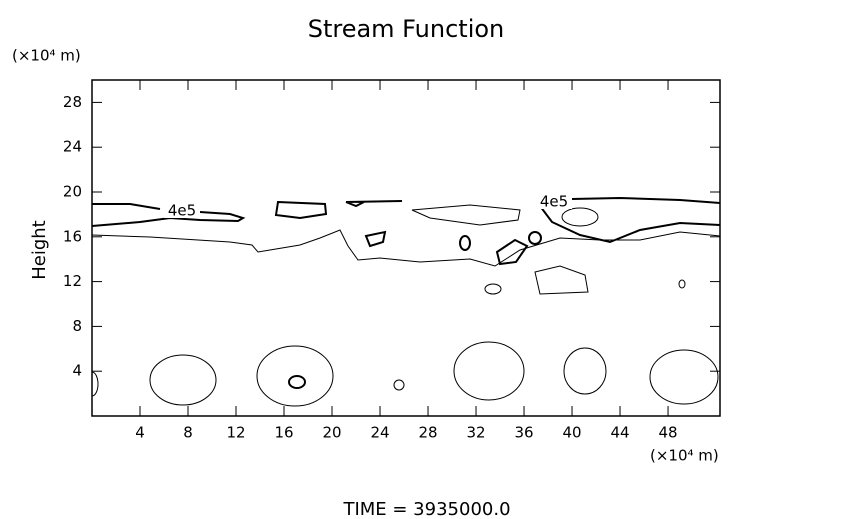 The image size is (854, 519). I want to click on y-axis-label: Height, so click(39, 250).